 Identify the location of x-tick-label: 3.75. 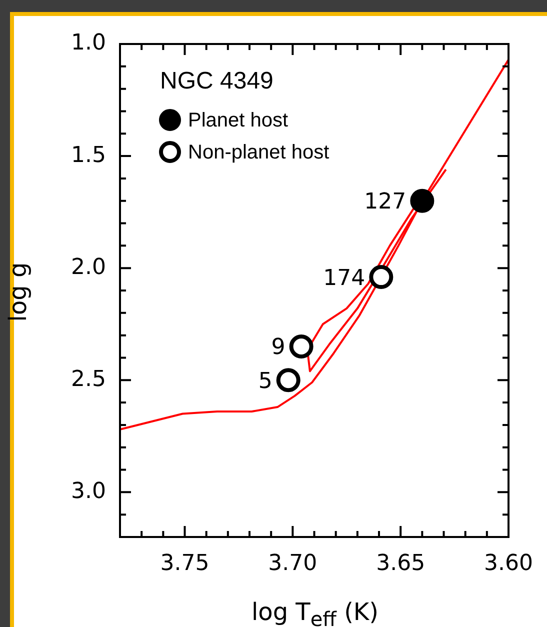
(185, 563).